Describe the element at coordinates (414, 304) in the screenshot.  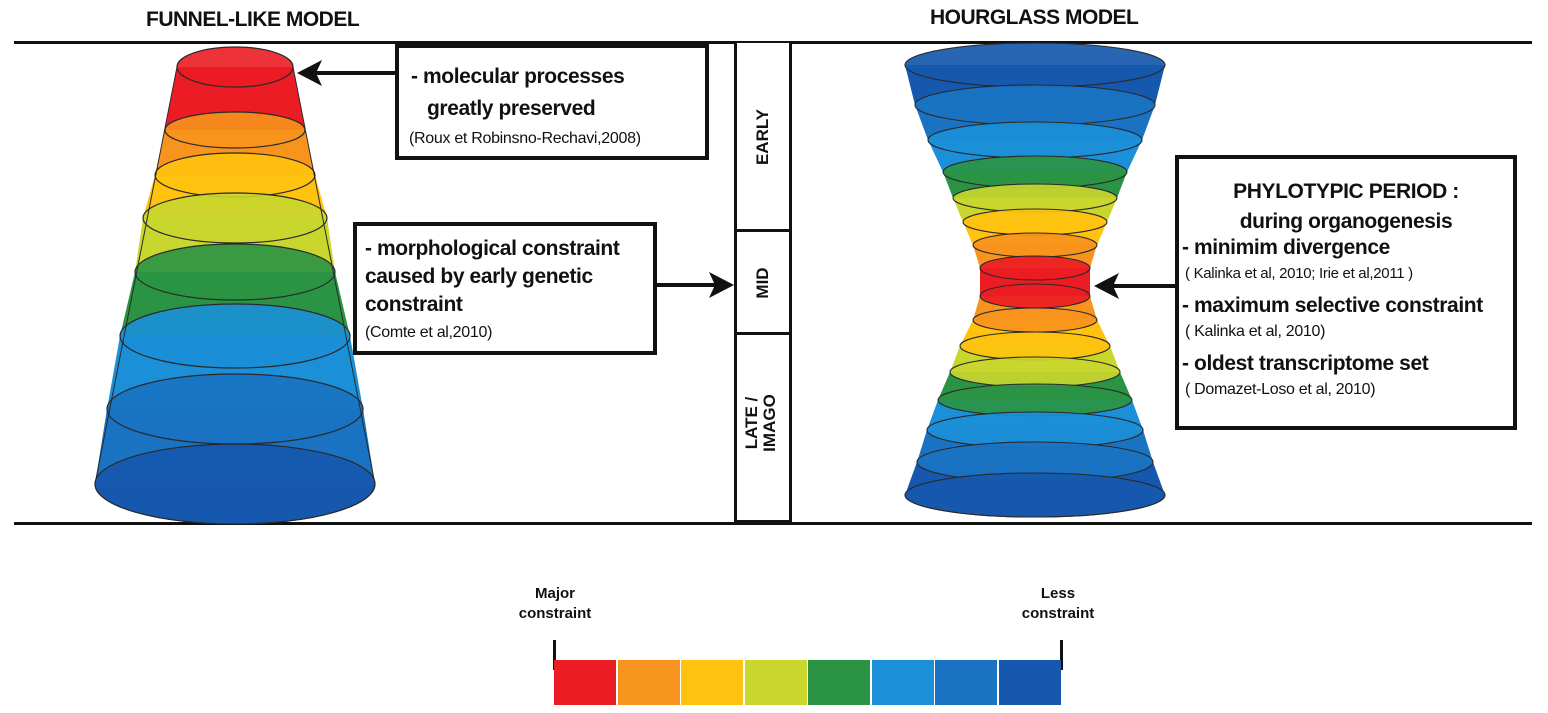
I see `morphological-note-line3: constraint` at that location.